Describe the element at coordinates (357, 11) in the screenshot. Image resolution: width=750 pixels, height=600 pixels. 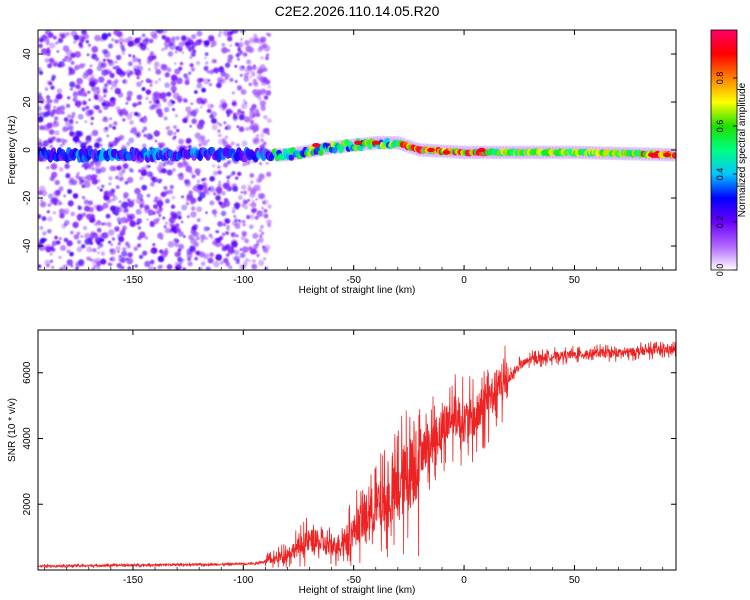
I see `figure-title: C2E2.2026.110.14.05.R20` at that location.